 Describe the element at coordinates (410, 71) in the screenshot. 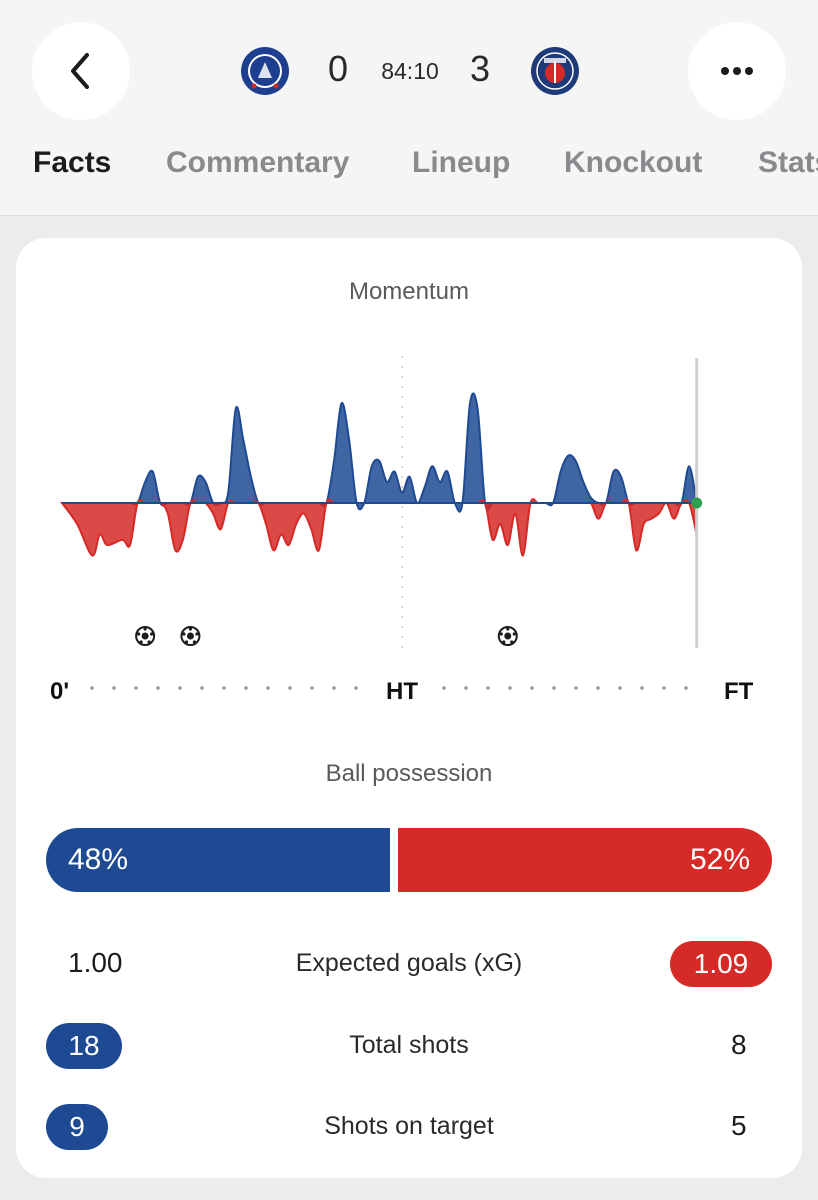

I see `match-clock: 84:10` at that location.